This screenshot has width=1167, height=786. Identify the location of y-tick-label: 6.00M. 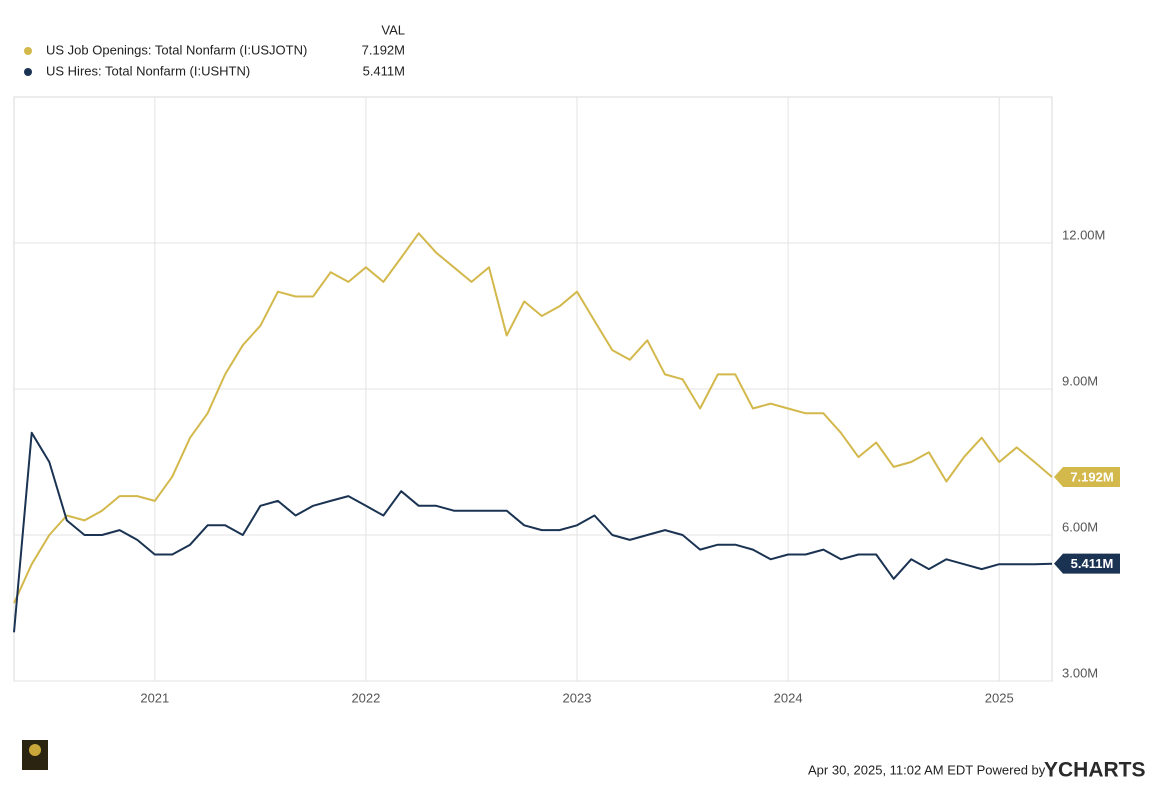
(1080, 526).